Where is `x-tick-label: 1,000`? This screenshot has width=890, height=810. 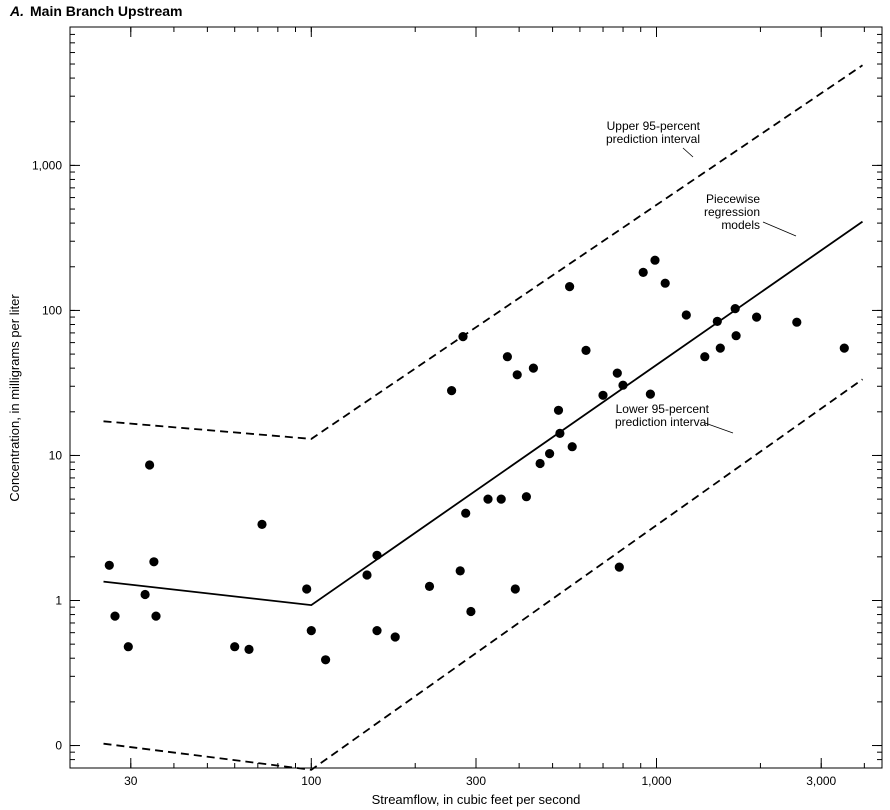 x-tick-label: 1,000 is located at coordinates (656, 781).